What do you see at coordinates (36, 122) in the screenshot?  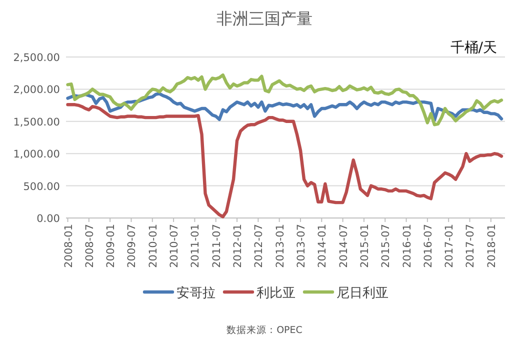 I see `y-tick-label: 1,500.00` at bounding box center [36, 122].